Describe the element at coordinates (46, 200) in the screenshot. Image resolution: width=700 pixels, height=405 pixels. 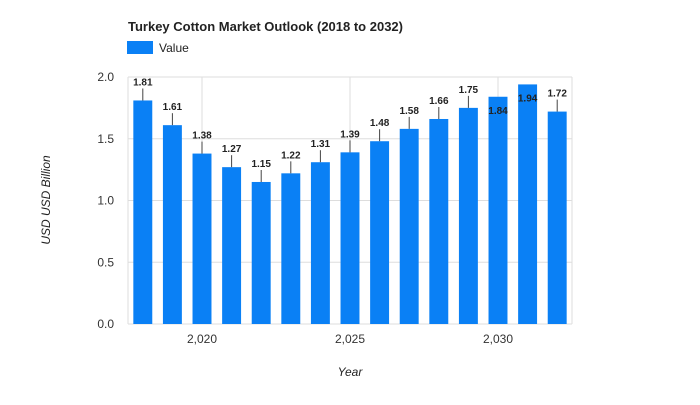
I see `y-axis-label: USD USD Billion` at that location.